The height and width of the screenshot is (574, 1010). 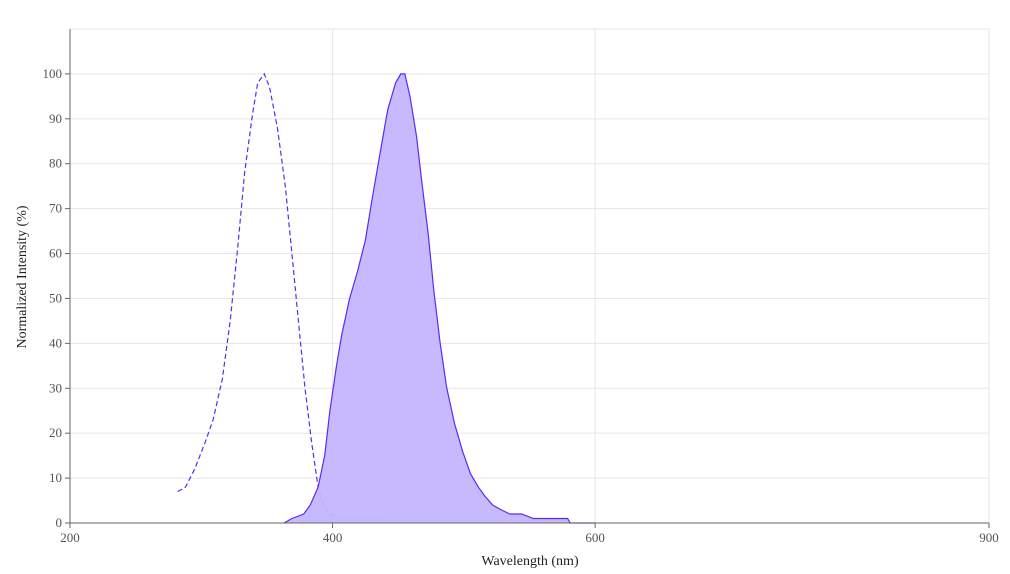 I want to click on y-tick-label: 90, so click(x=55, y=118).